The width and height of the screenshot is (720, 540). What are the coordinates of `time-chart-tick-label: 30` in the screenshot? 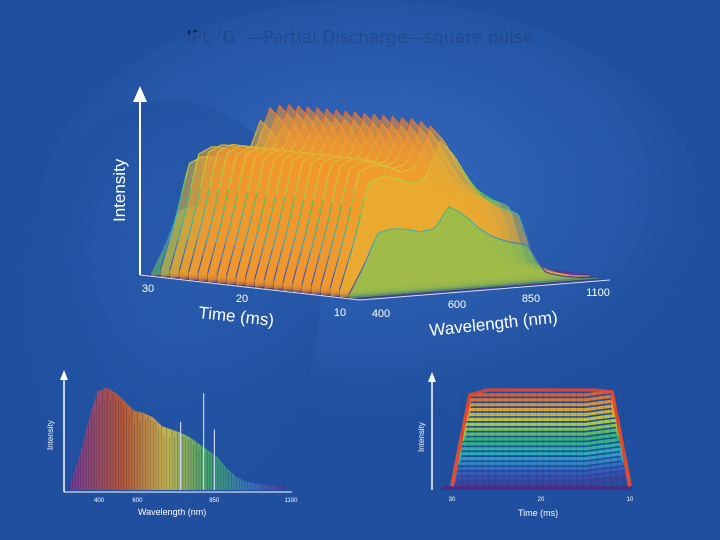 It's located at (452, 500).